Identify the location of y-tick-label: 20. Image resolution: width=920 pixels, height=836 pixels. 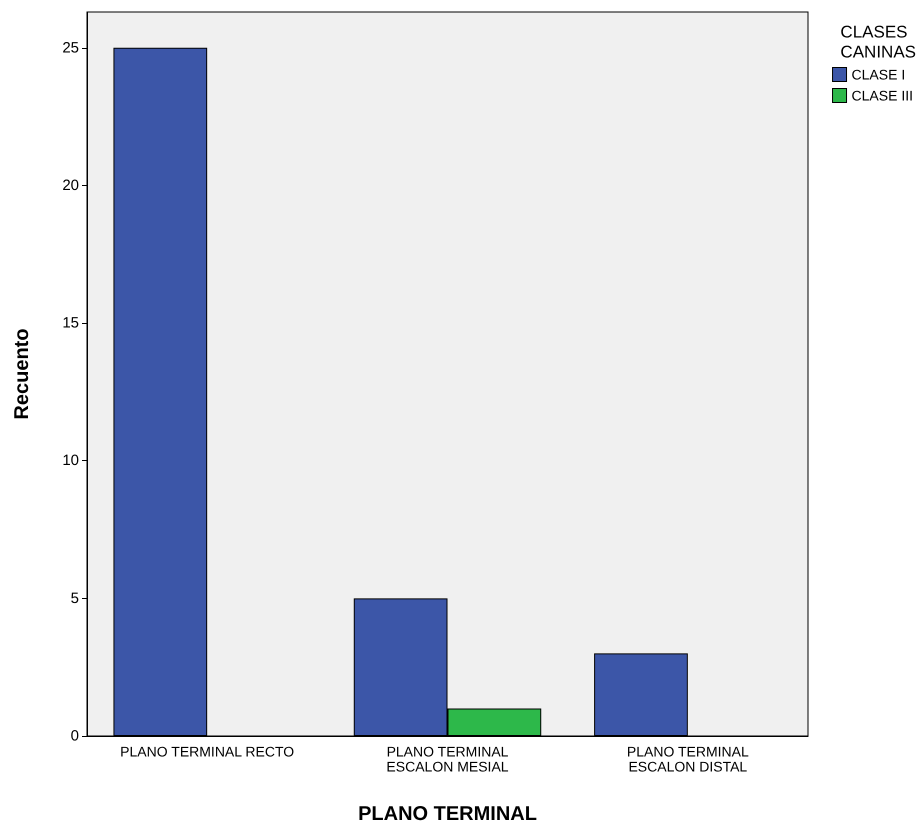
(70, 185).